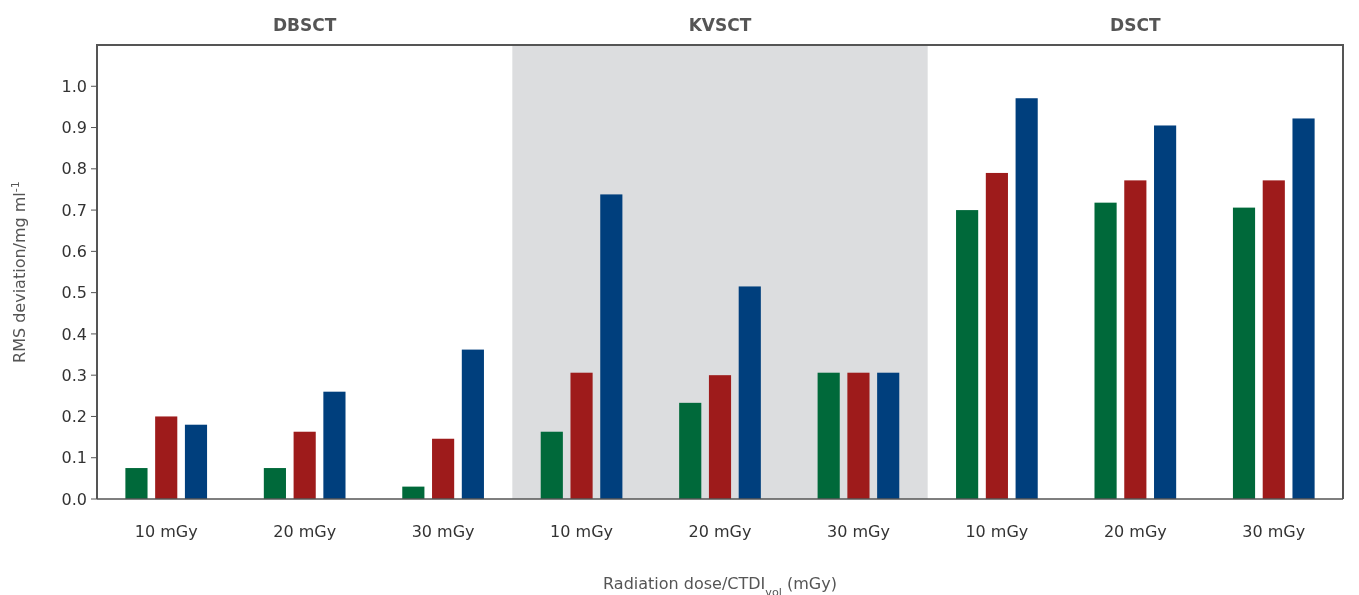 The height and width of the screenshot is (595, 1359). I want to click on text: DBSCT, so click(304, 25).